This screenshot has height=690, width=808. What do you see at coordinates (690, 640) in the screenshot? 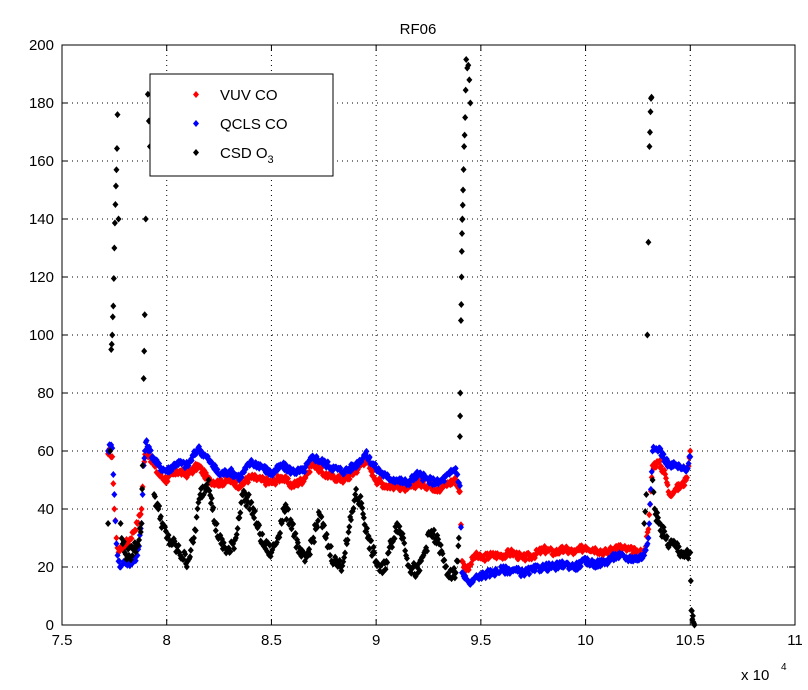
I see `x-tick-label: 10.5` at bounding box center [690, 640].